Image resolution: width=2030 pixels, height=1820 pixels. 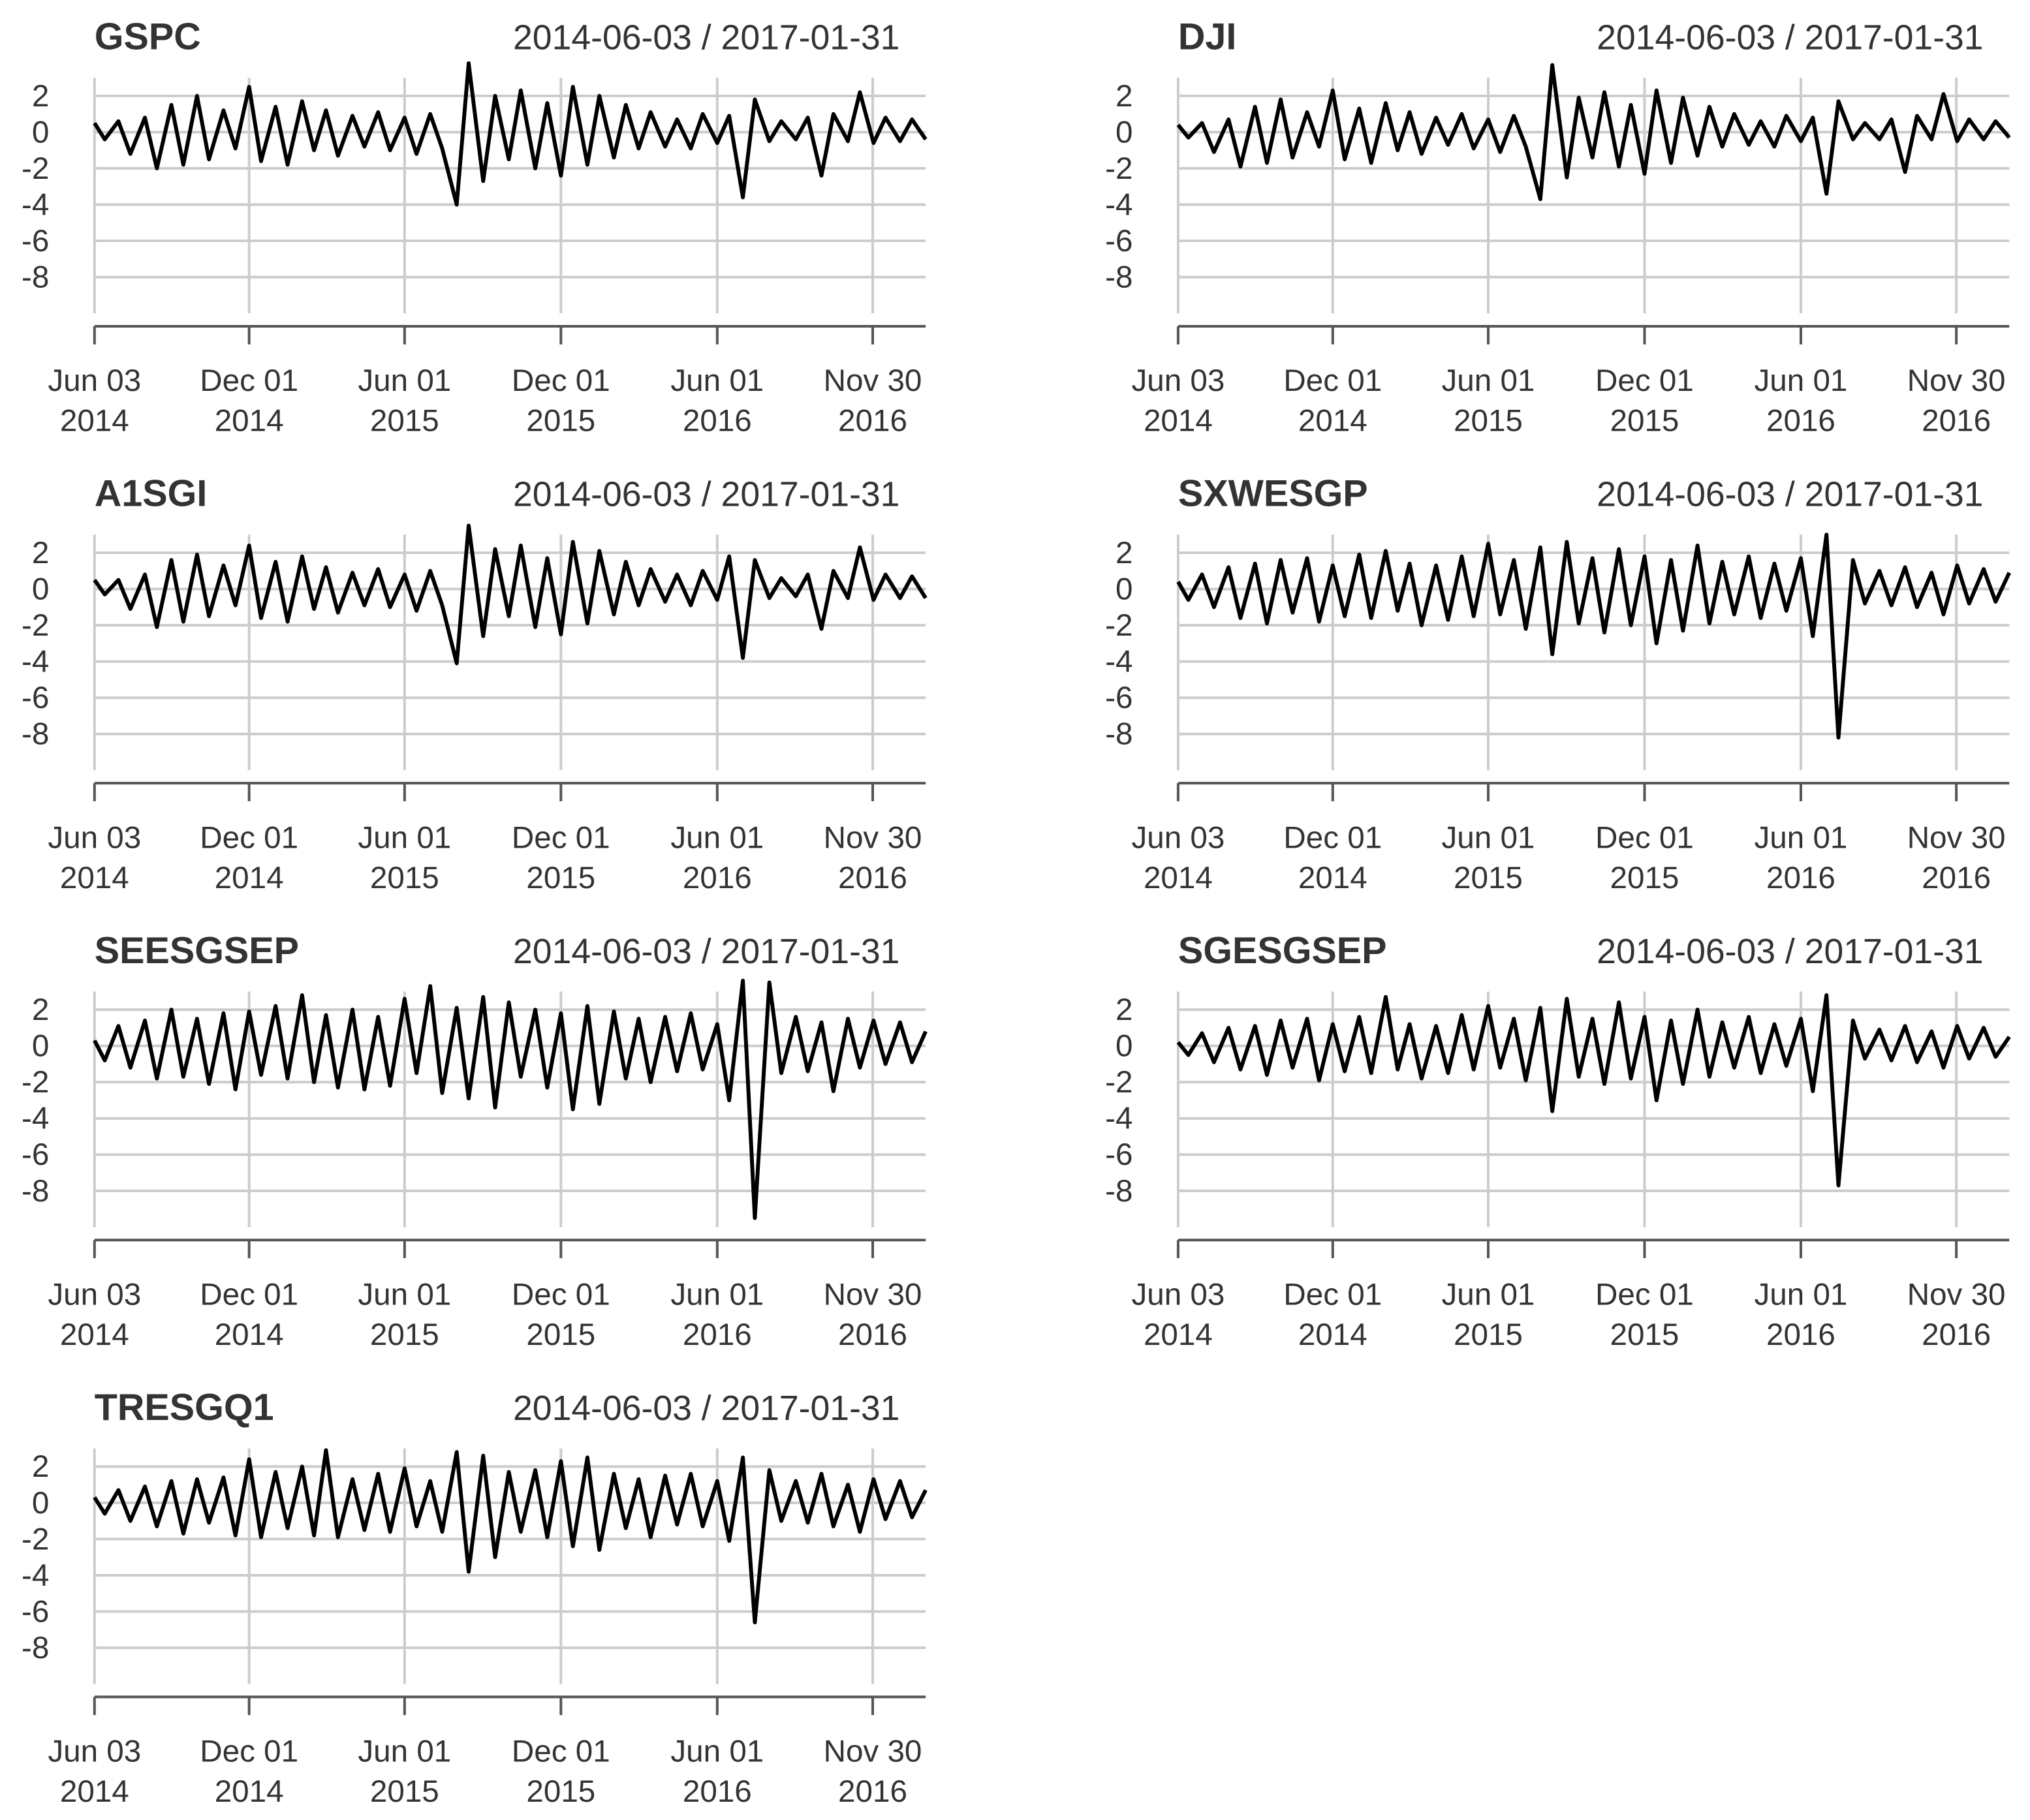 I want to click on panel-title: SXWESGP, so click(x=1273, y=494).